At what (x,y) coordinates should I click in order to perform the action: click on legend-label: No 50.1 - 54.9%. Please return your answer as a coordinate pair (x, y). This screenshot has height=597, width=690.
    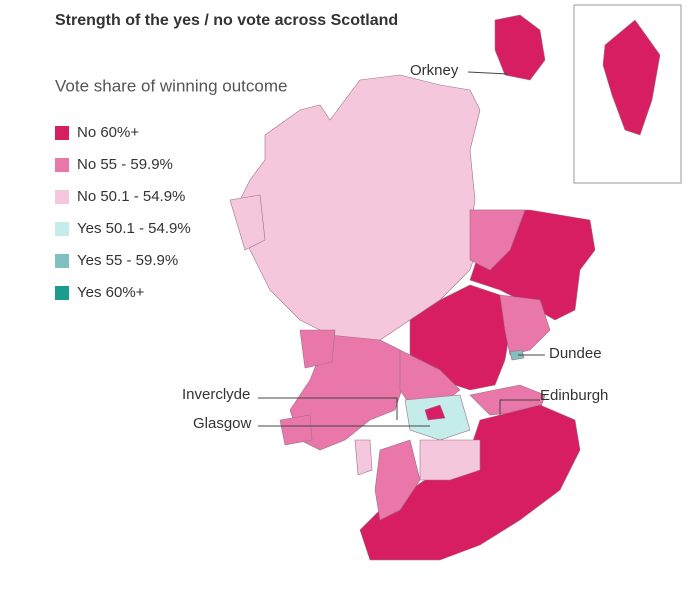
    Looking at the image, I should click on (131, 196).